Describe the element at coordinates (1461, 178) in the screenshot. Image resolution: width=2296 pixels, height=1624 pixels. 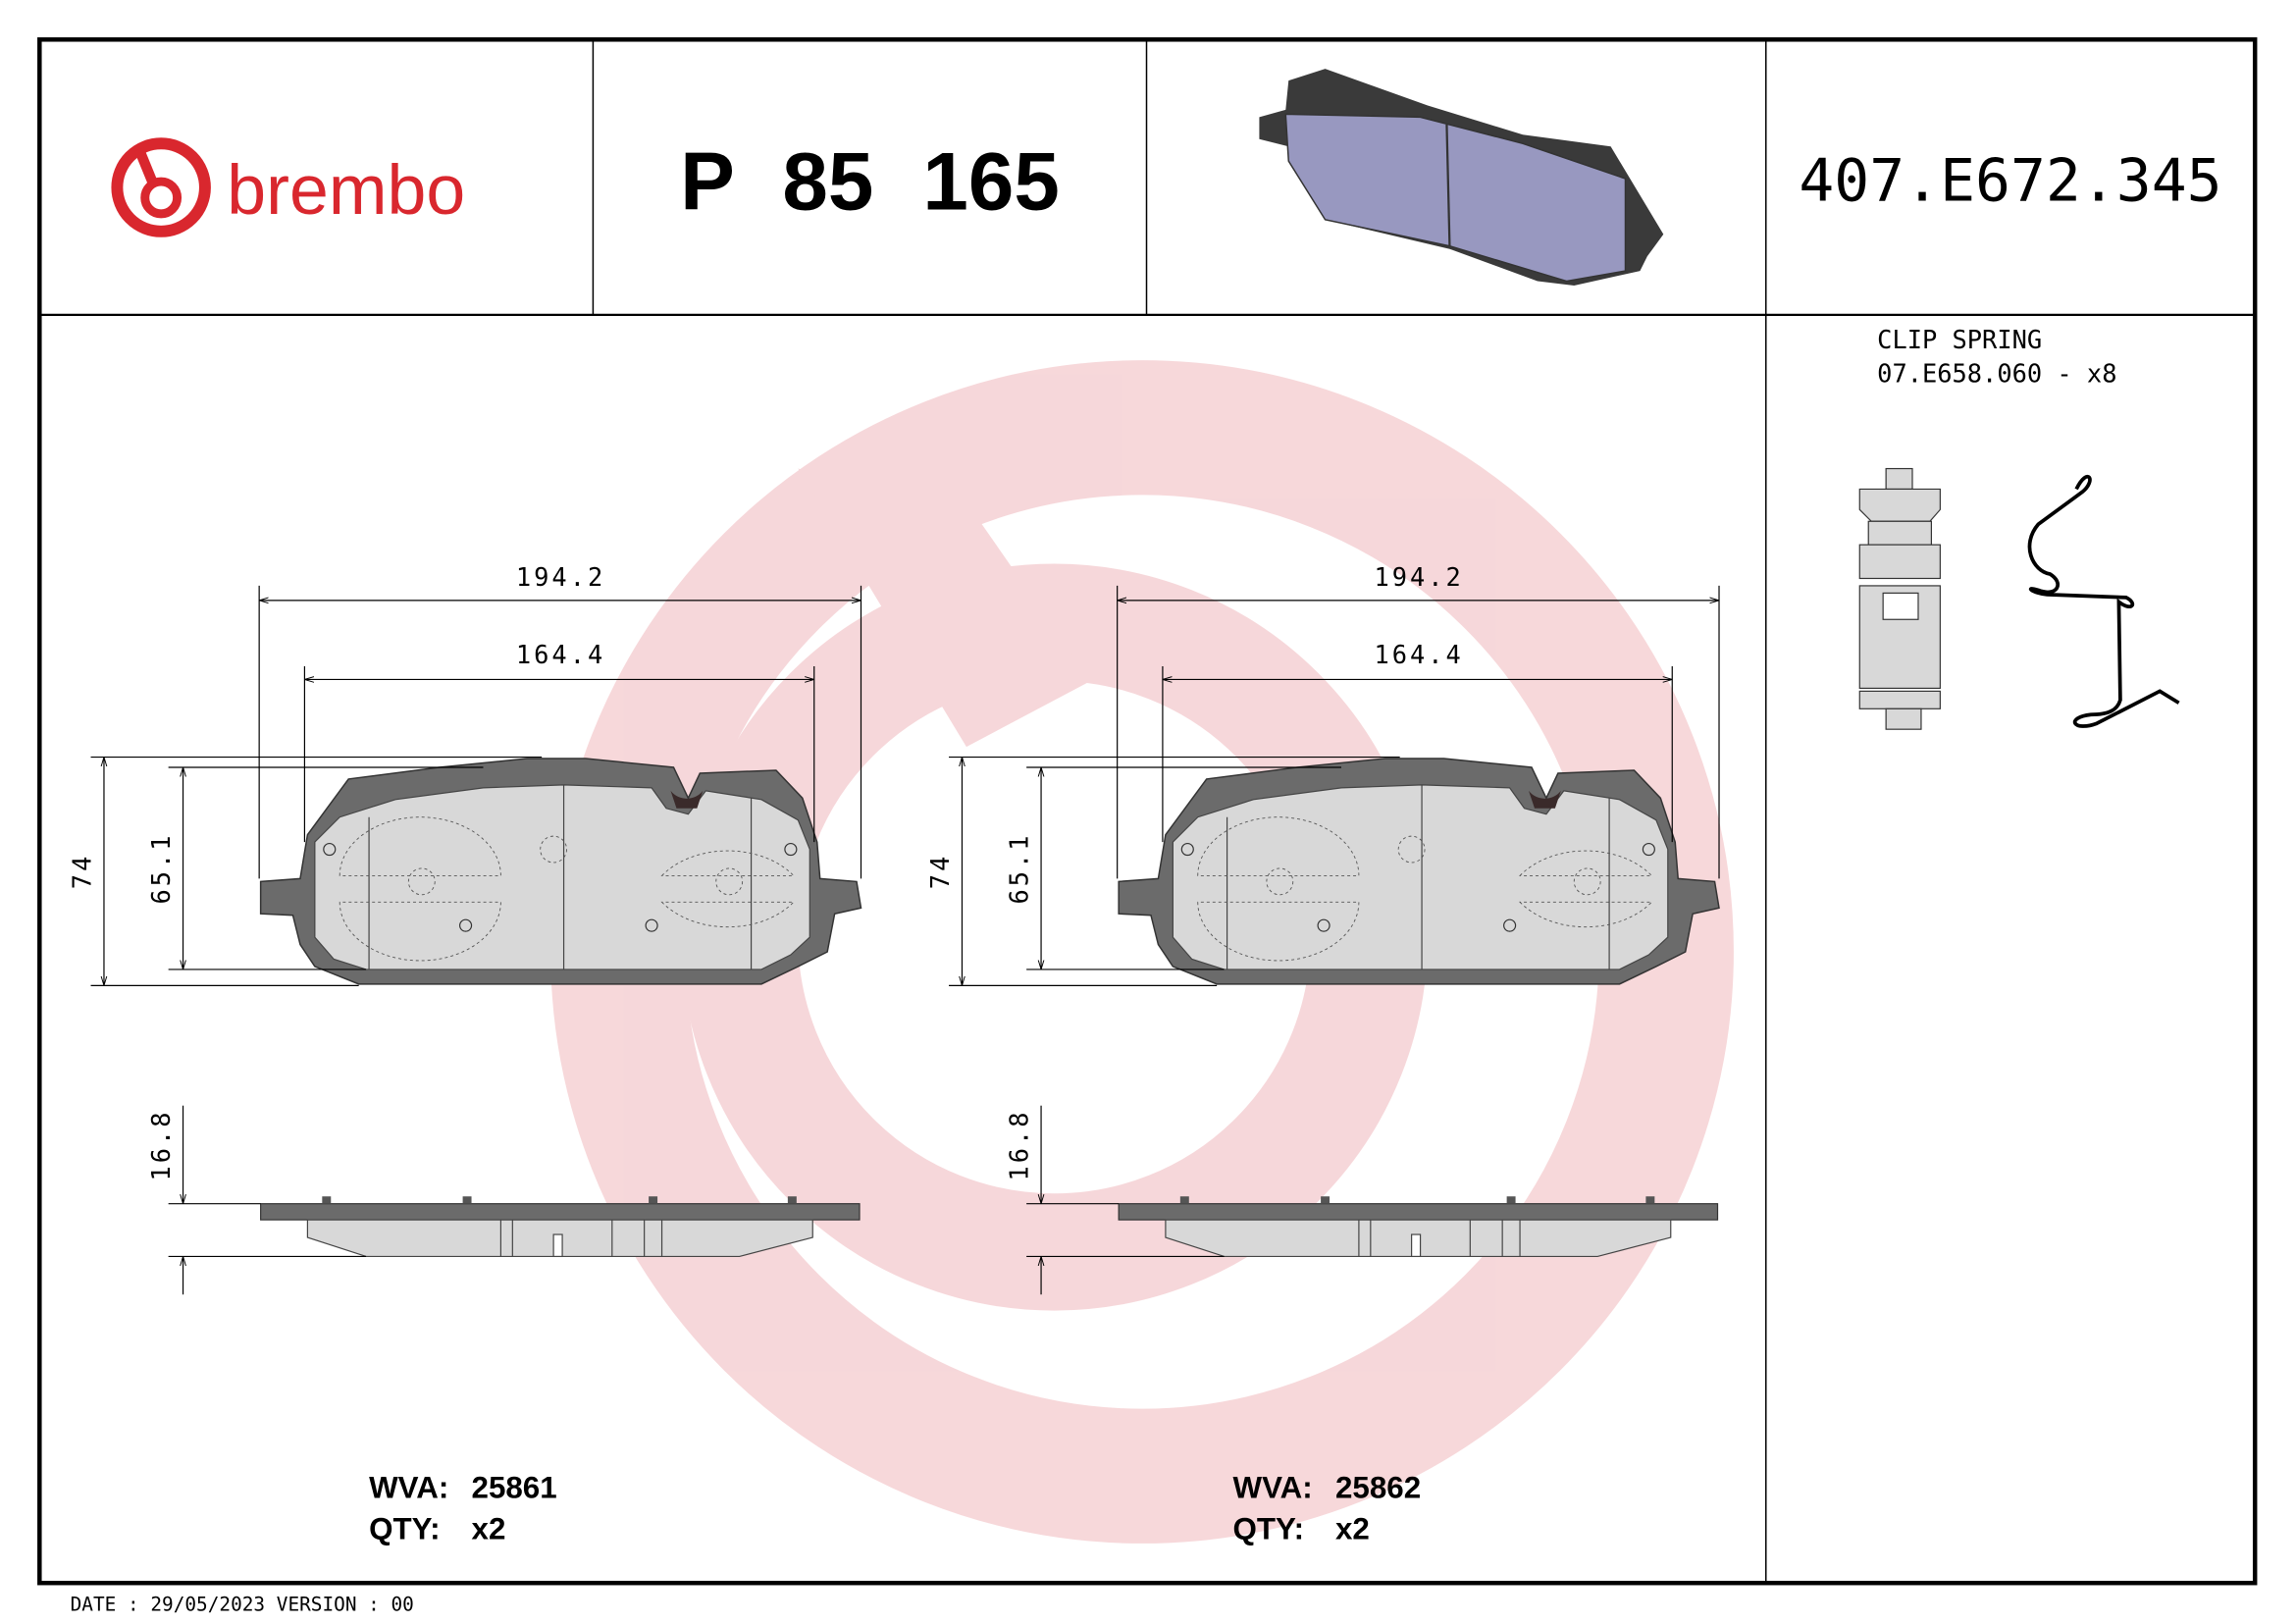
I see `brake-pad-3d-image` at that location.